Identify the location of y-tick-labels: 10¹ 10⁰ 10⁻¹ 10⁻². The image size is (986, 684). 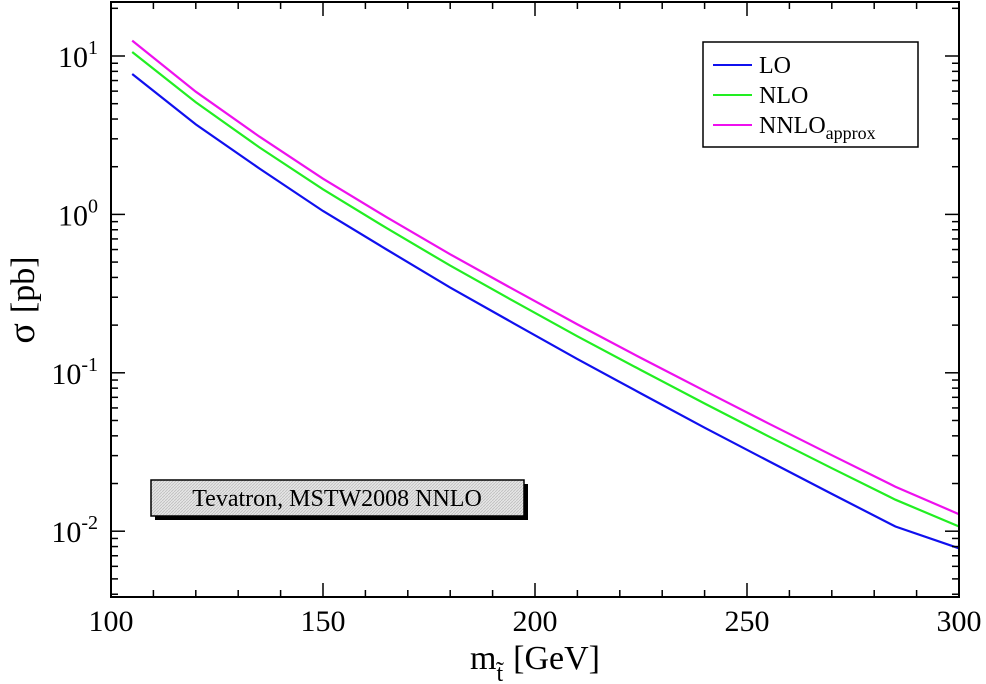
(74, 293).